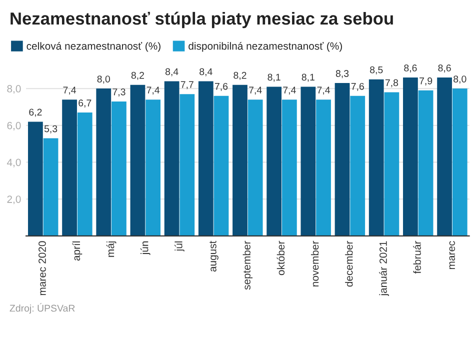 The width and height of the screenshot is (474, 337). Describe the element at coordinates (77, 251) in the screenshot. I see `x-tick-label: apríl` at that location.